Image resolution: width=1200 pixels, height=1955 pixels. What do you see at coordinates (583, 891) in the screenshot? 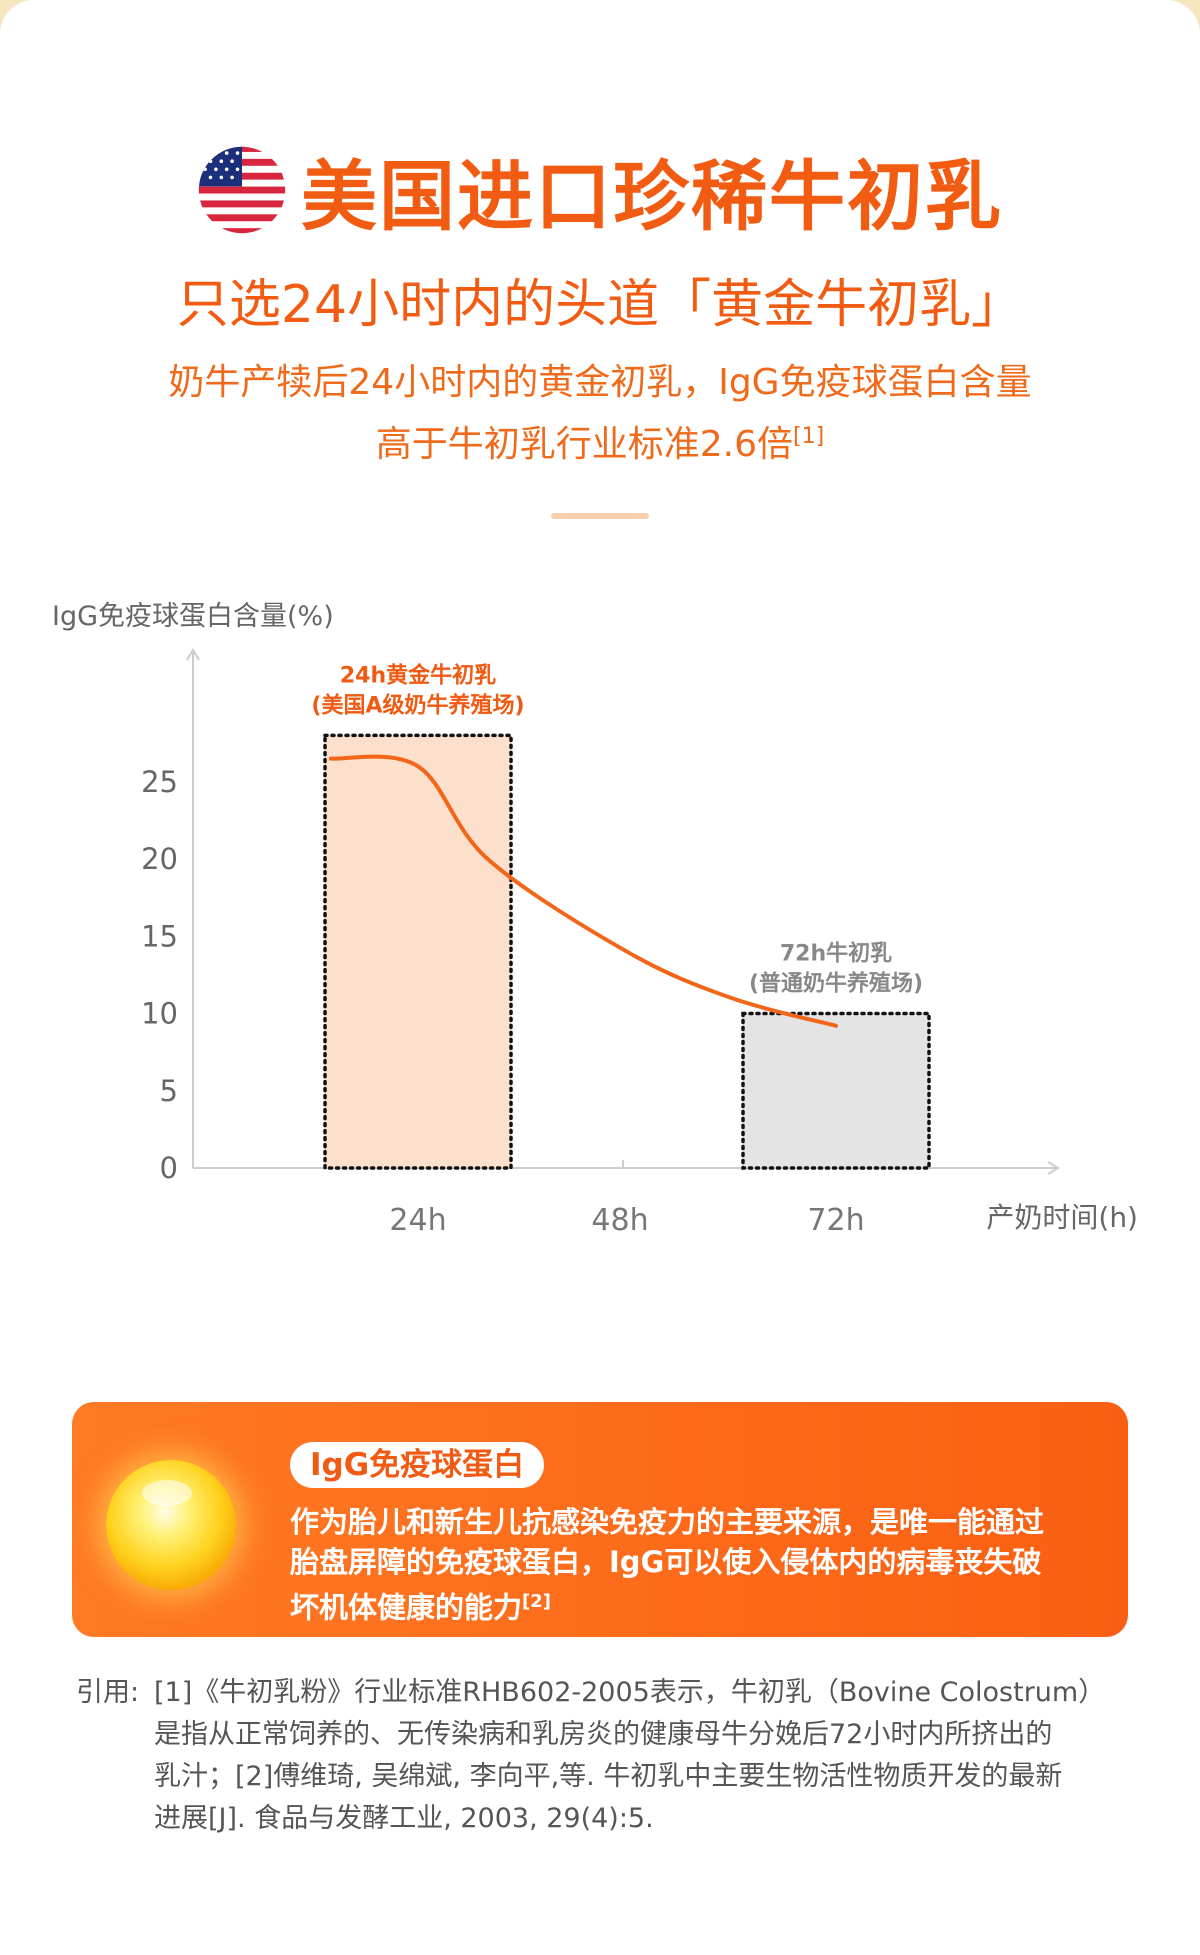
I see `trend-line` at bounding box center [583, 891].